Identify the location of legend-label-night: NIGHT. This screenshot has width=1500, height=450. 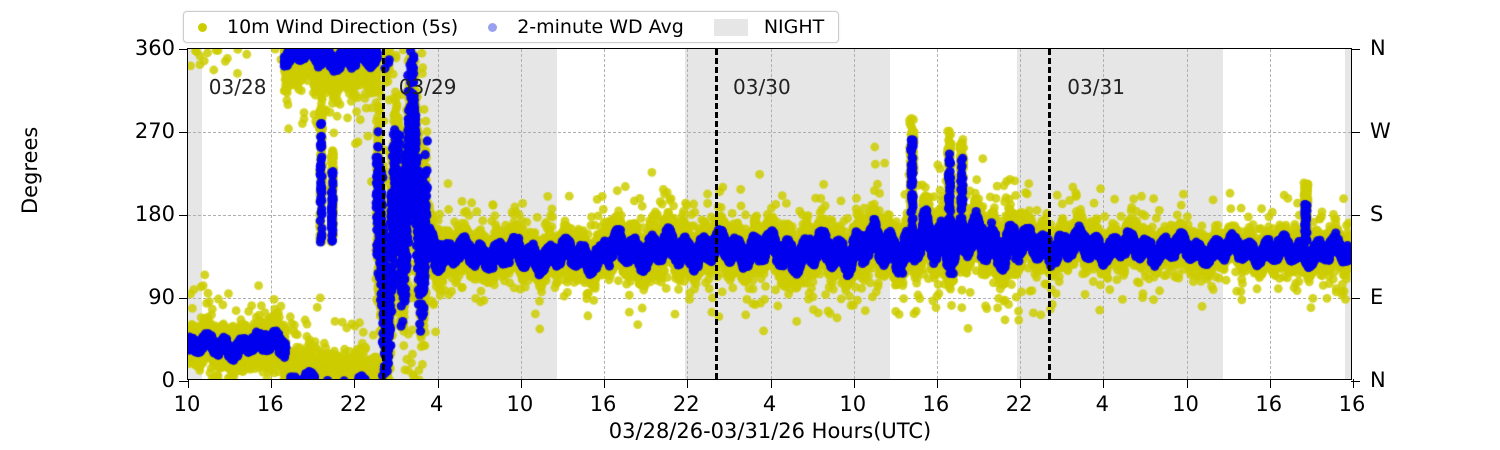
(794, 27).